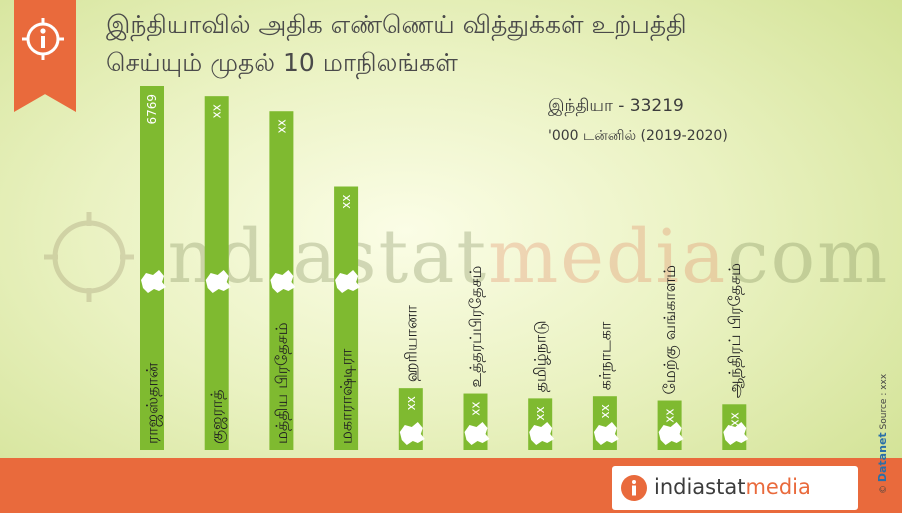  What do you see at coordinates (281, 383) in the screenshot?
I see `category-label: மத்திய பிரதேசம்` at bounding box center [281, 383].